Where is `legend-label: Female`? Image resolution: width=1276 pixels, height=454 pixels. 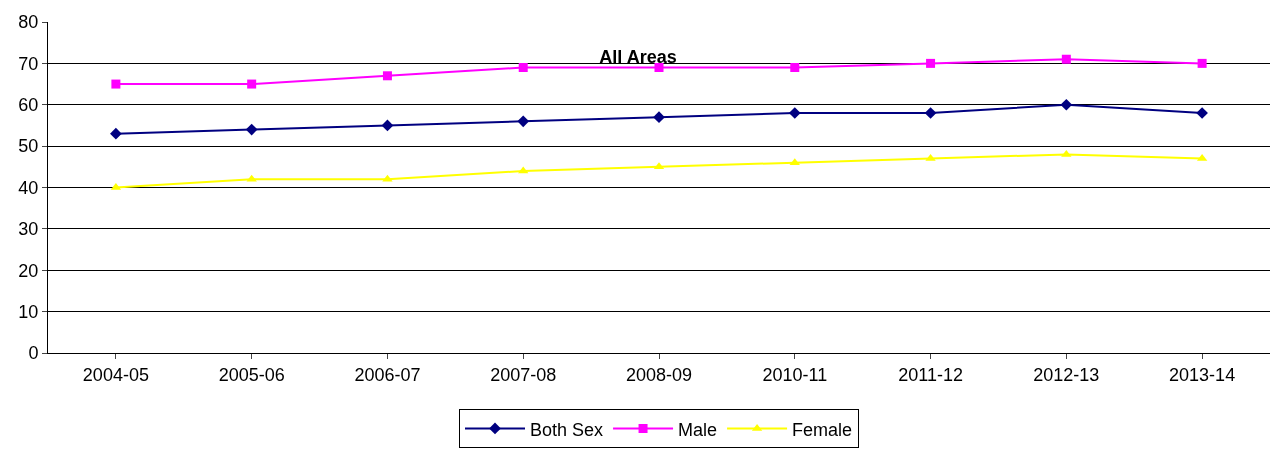 legend-label: Female is located at coordinates (822, 429).